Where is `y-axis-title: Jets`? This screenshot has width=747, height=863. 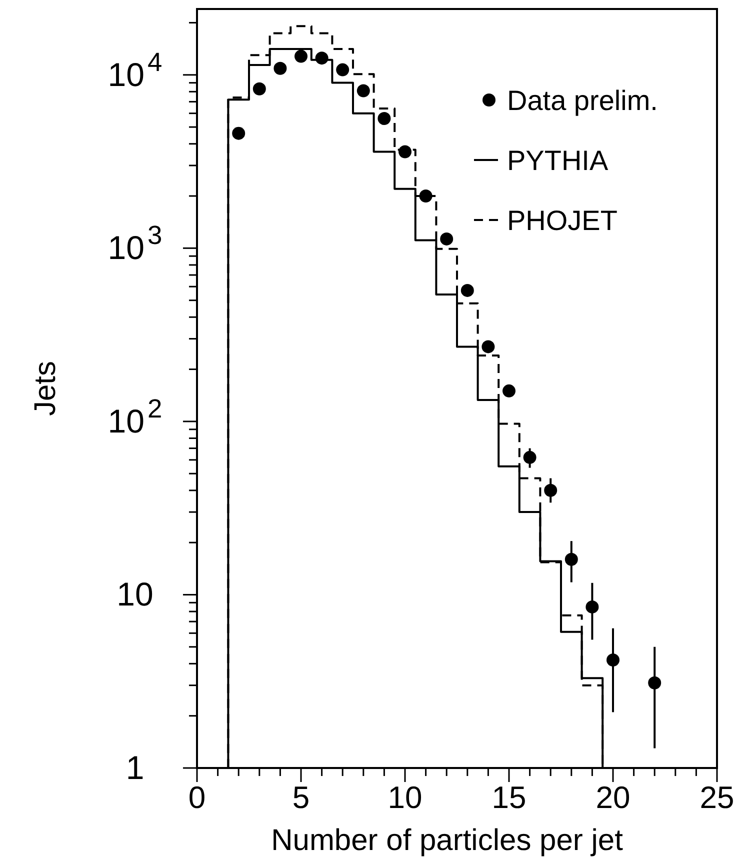
y-axis-title: Jets is located at coordinates (45, 388).